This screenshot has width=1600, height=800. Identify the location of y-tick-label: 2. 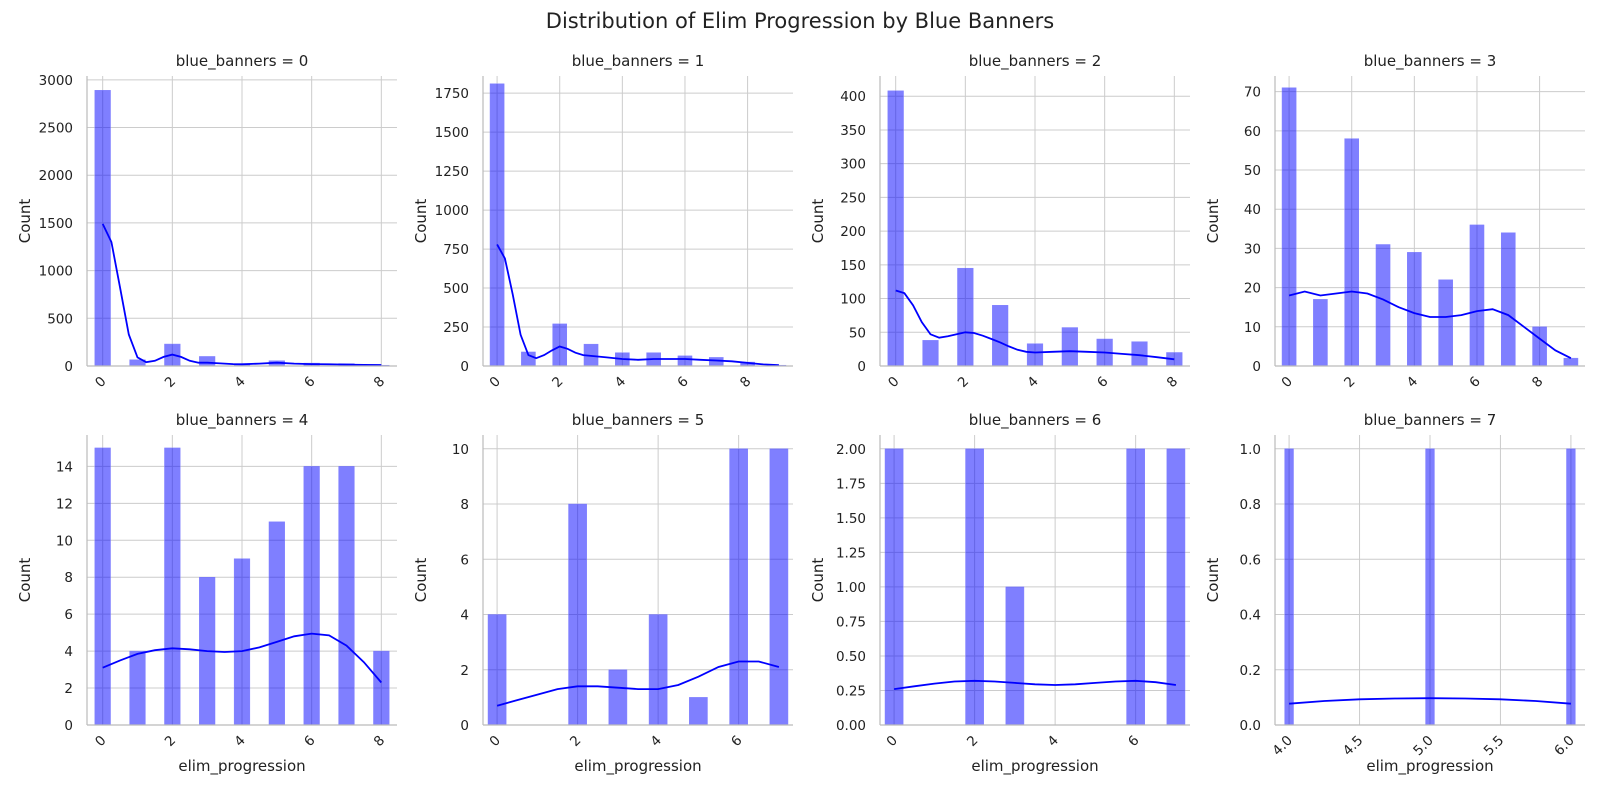
(464, 671).